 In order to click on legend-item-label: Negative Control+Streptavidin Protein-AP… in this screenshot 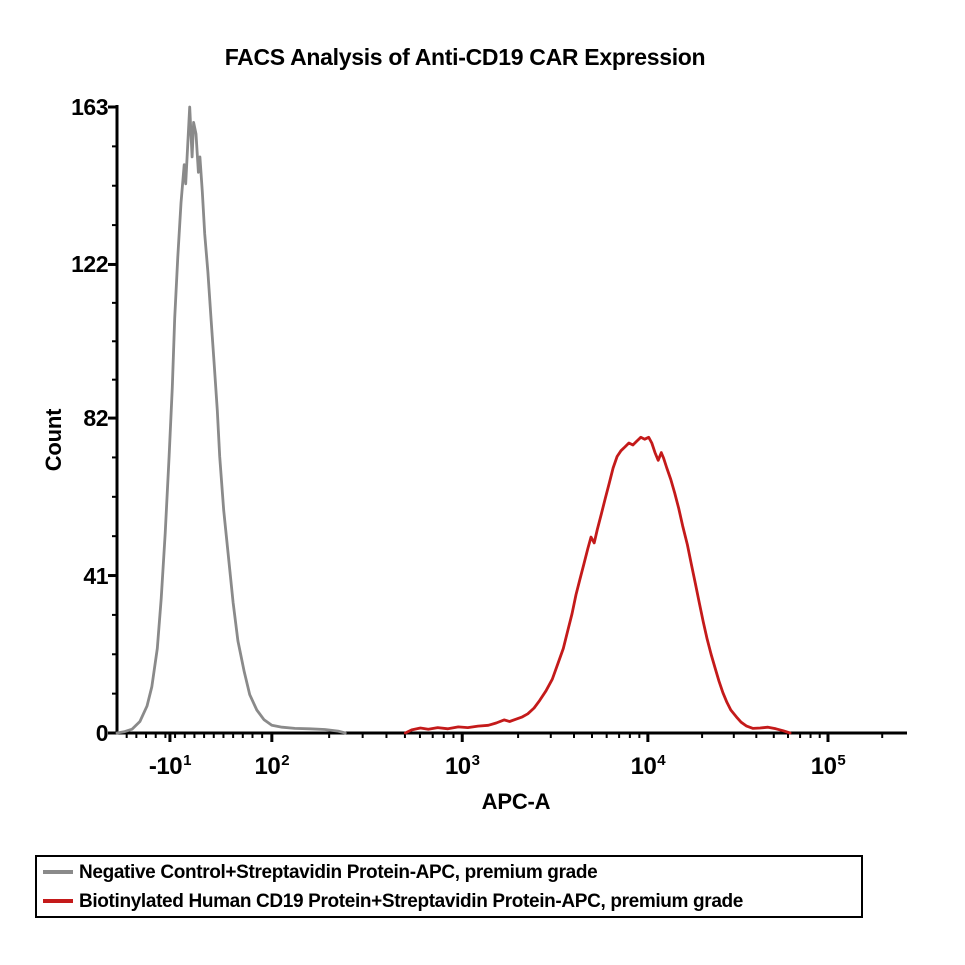, I will do `click(338, 872)`.